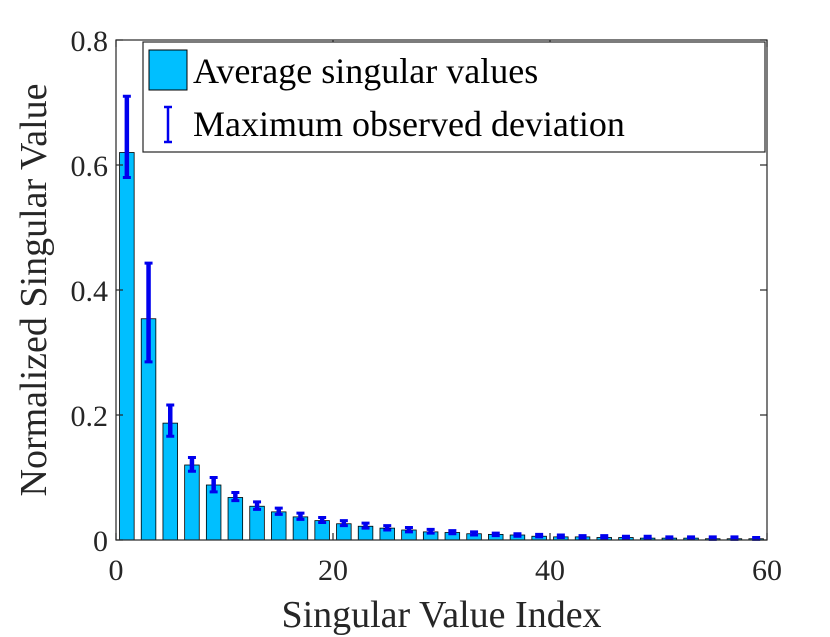  What do you see at coordinates (168, 70) in the screenshot?
I see `legend-swatch-bar` at bounding box center [168, 70].